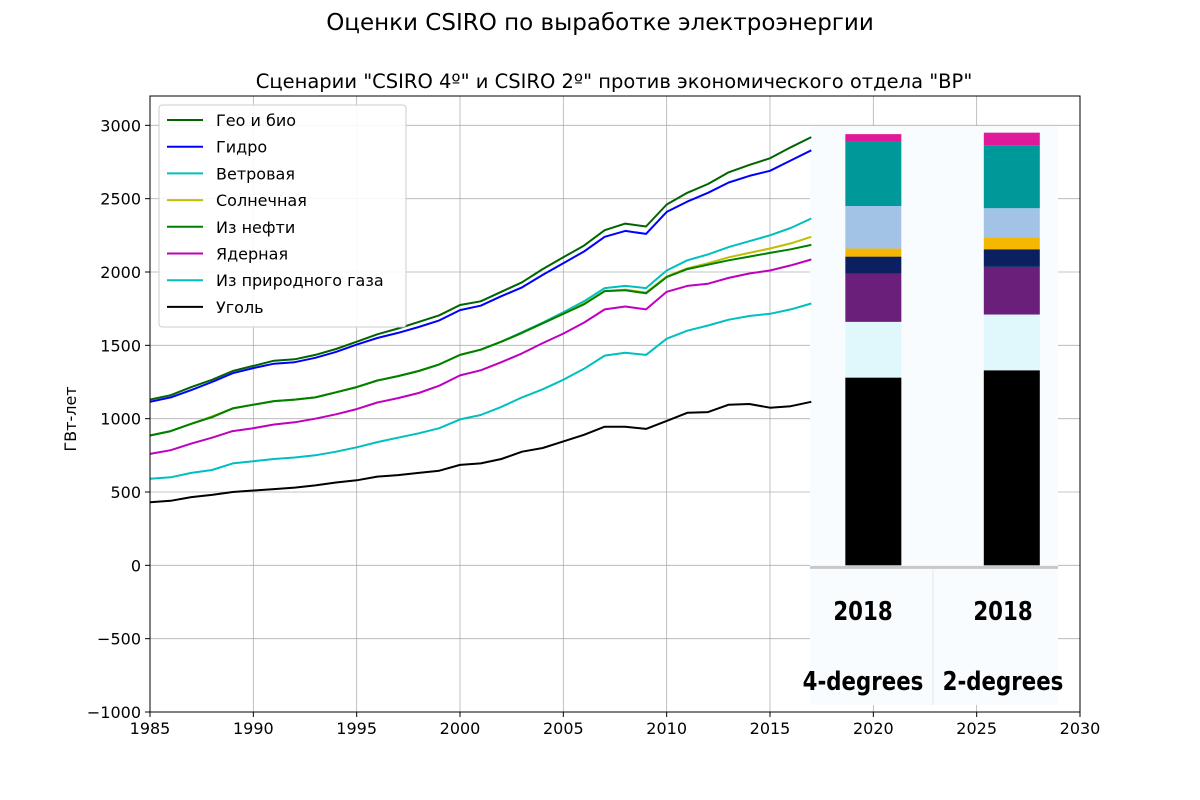 This screenshot has height=800, width=1200. Describe the element at coordinates (150, 728) in the screenshot. I see `x-tick-label: 1985` at that location.